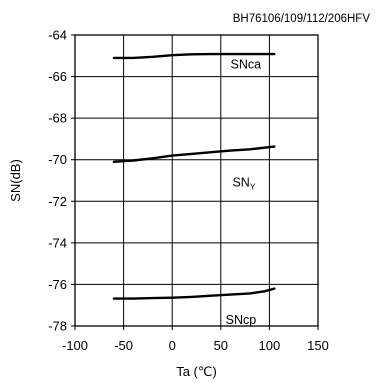 The height and width of the screenshot is (383, 385). What do you see at coordinates (243, 184) in the screenshot?
I see `series-label-sny: SNY` at bounding box center [243, 184].